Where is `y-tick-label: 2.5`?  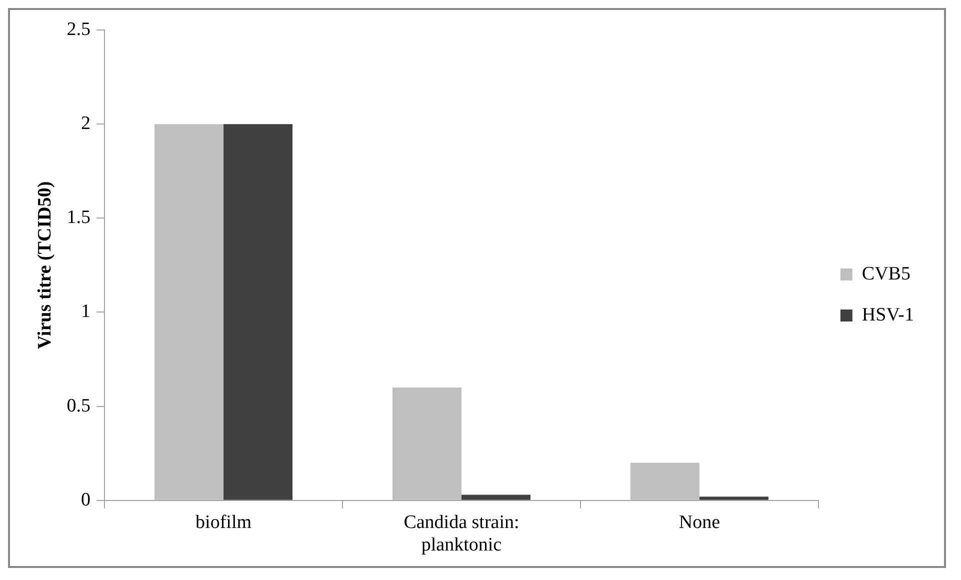 y-tick-label: 2.5 is located at coordinates (78, 29).